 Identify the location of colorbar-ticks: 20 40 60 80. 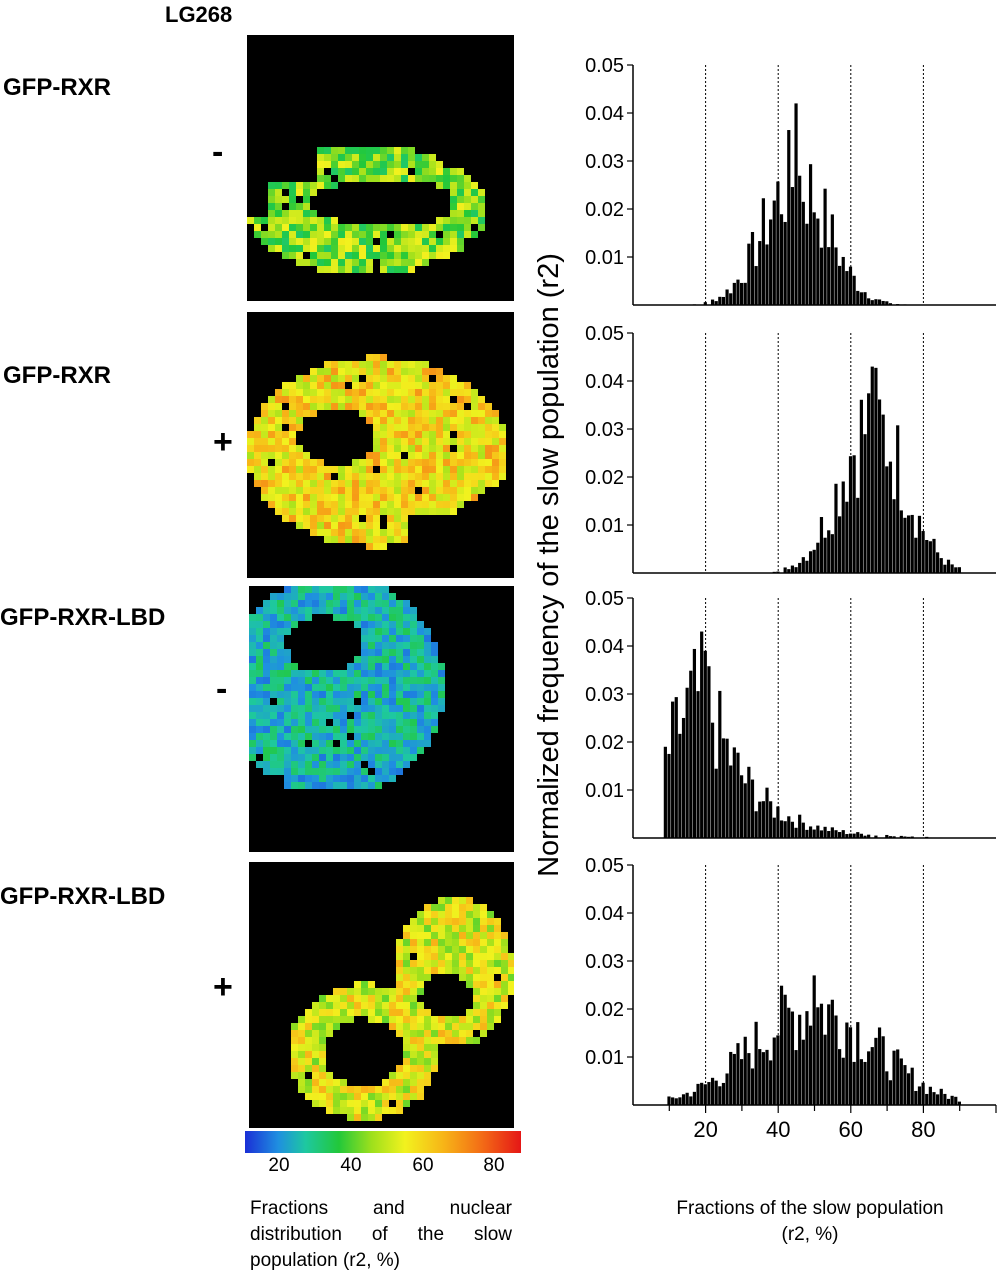
(383, 1170).